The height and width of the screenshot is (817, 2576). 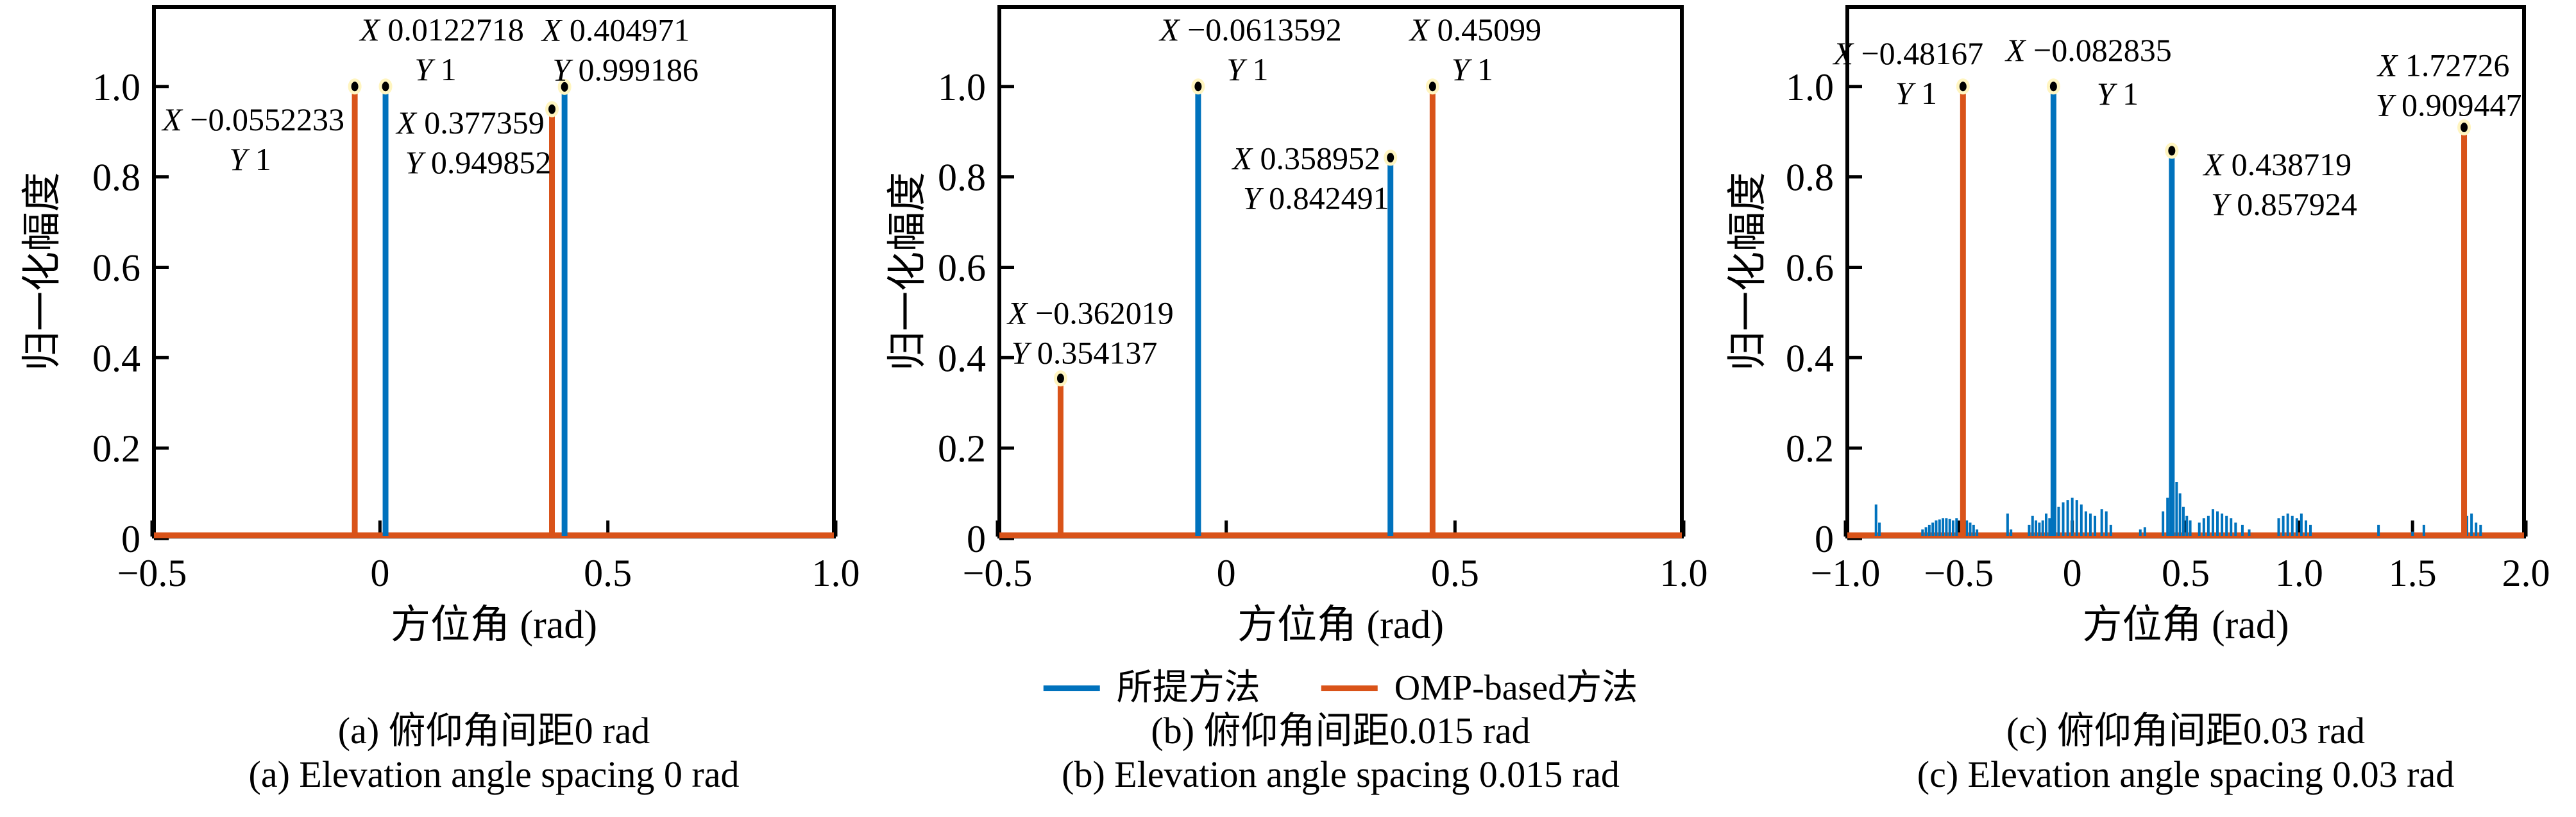 What do you see at coordinates (2277, 164) in the screenshot?
I see `datatip-label: X 0.438719` at bounding box center [2277, 164].